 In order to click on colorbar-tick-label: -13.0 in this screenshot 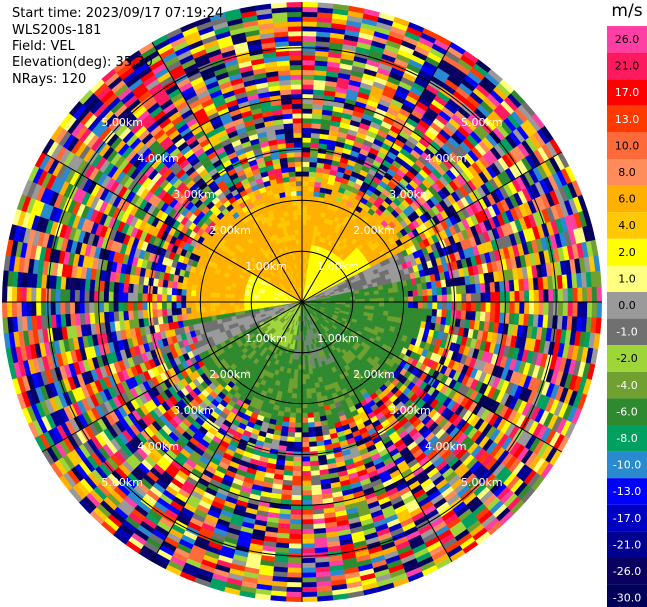, I will do `click(627, 491)`.